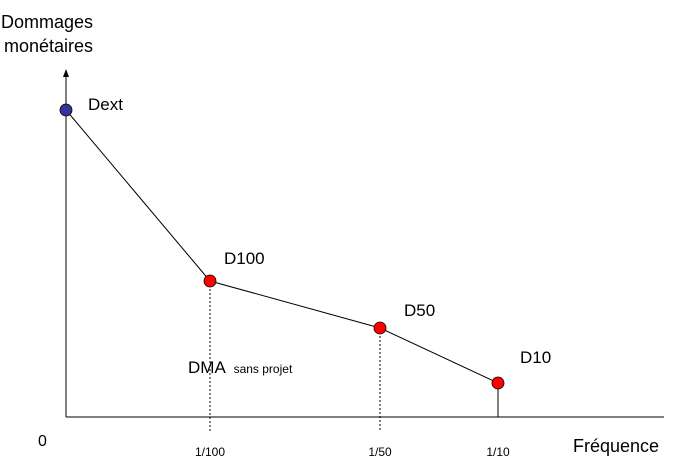 The image size is (679, 459). Describe the element at coordinates (47, 22) in the screenshot. I see `y-axis-label-line-1: Dommages` at that location.